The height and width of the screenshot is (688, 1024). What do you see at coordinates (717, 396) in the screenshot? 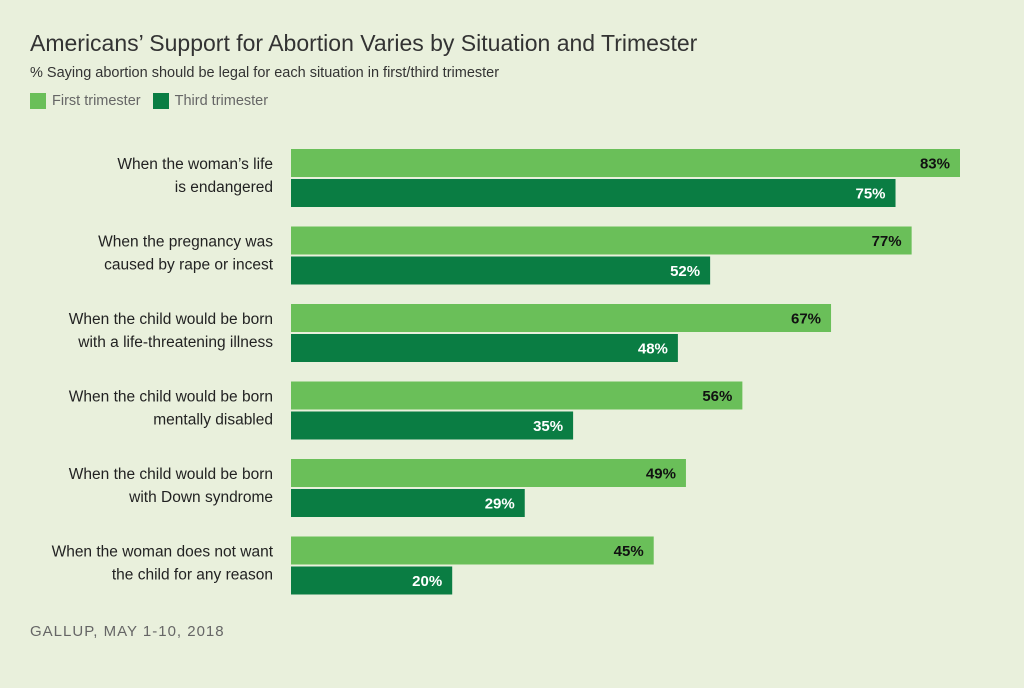
I see `data-label: 56%` at bounding box center [717, 396].